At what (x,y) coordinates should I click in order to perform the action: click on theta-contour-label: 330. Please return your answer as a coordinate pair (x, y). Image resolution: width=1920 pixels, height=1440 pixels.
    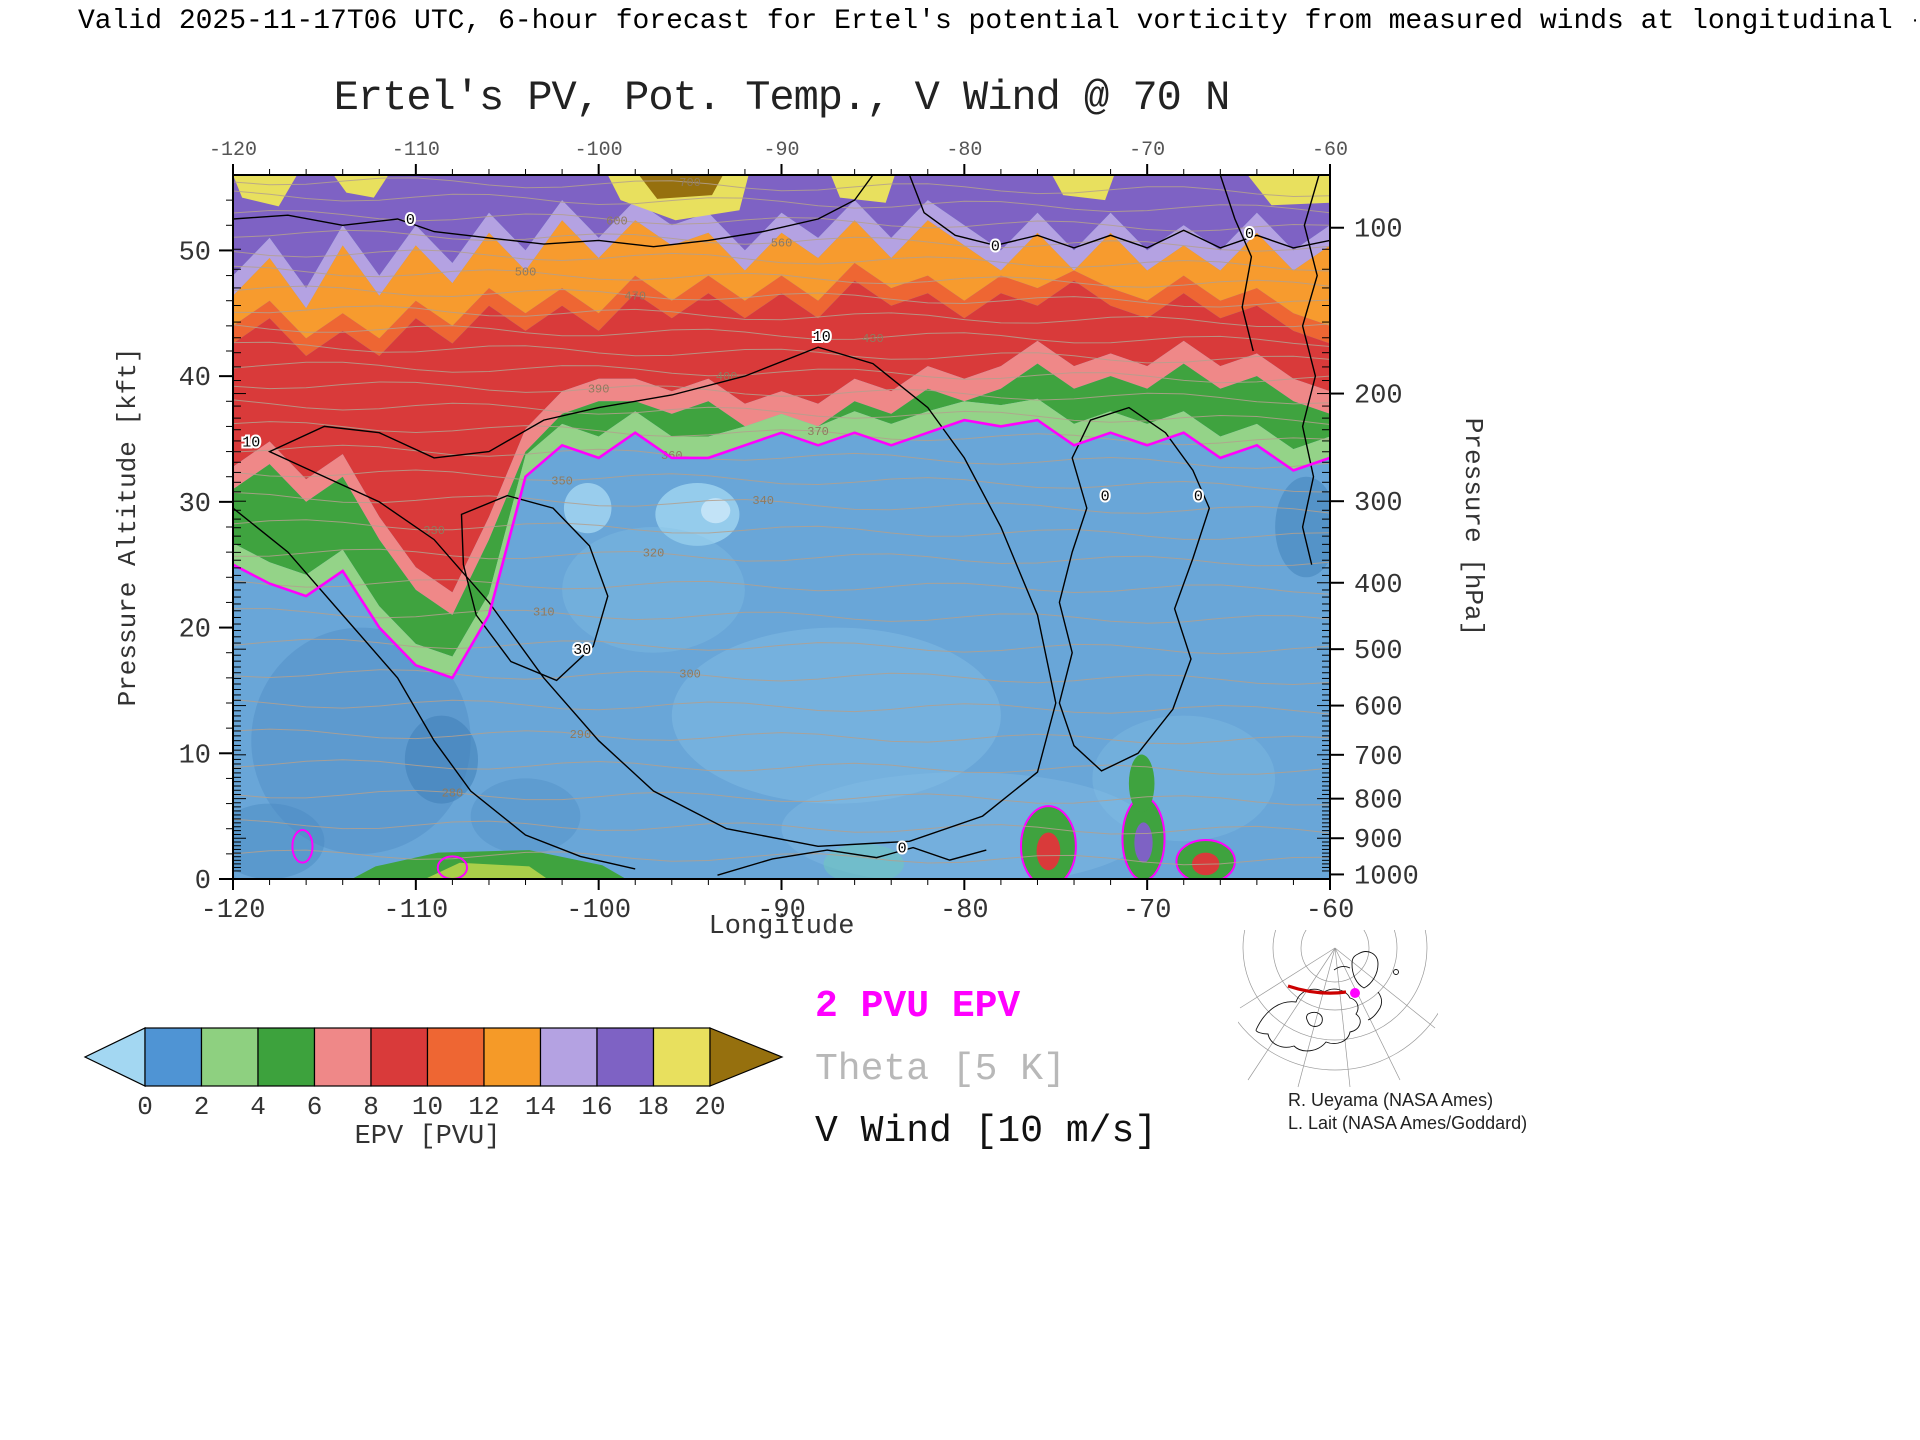
    Looking at the image, I should click on (434, 531).